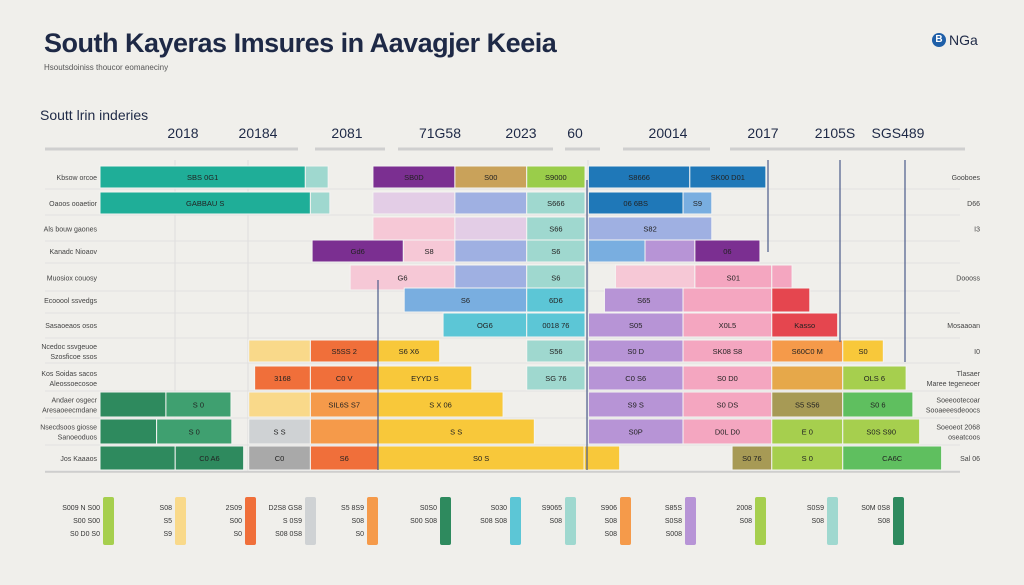 The image size is (1024, 585). Describe the element at coordinates (81, 508) in the screenshot. I see `legend-label: S009 N S00` at that location.